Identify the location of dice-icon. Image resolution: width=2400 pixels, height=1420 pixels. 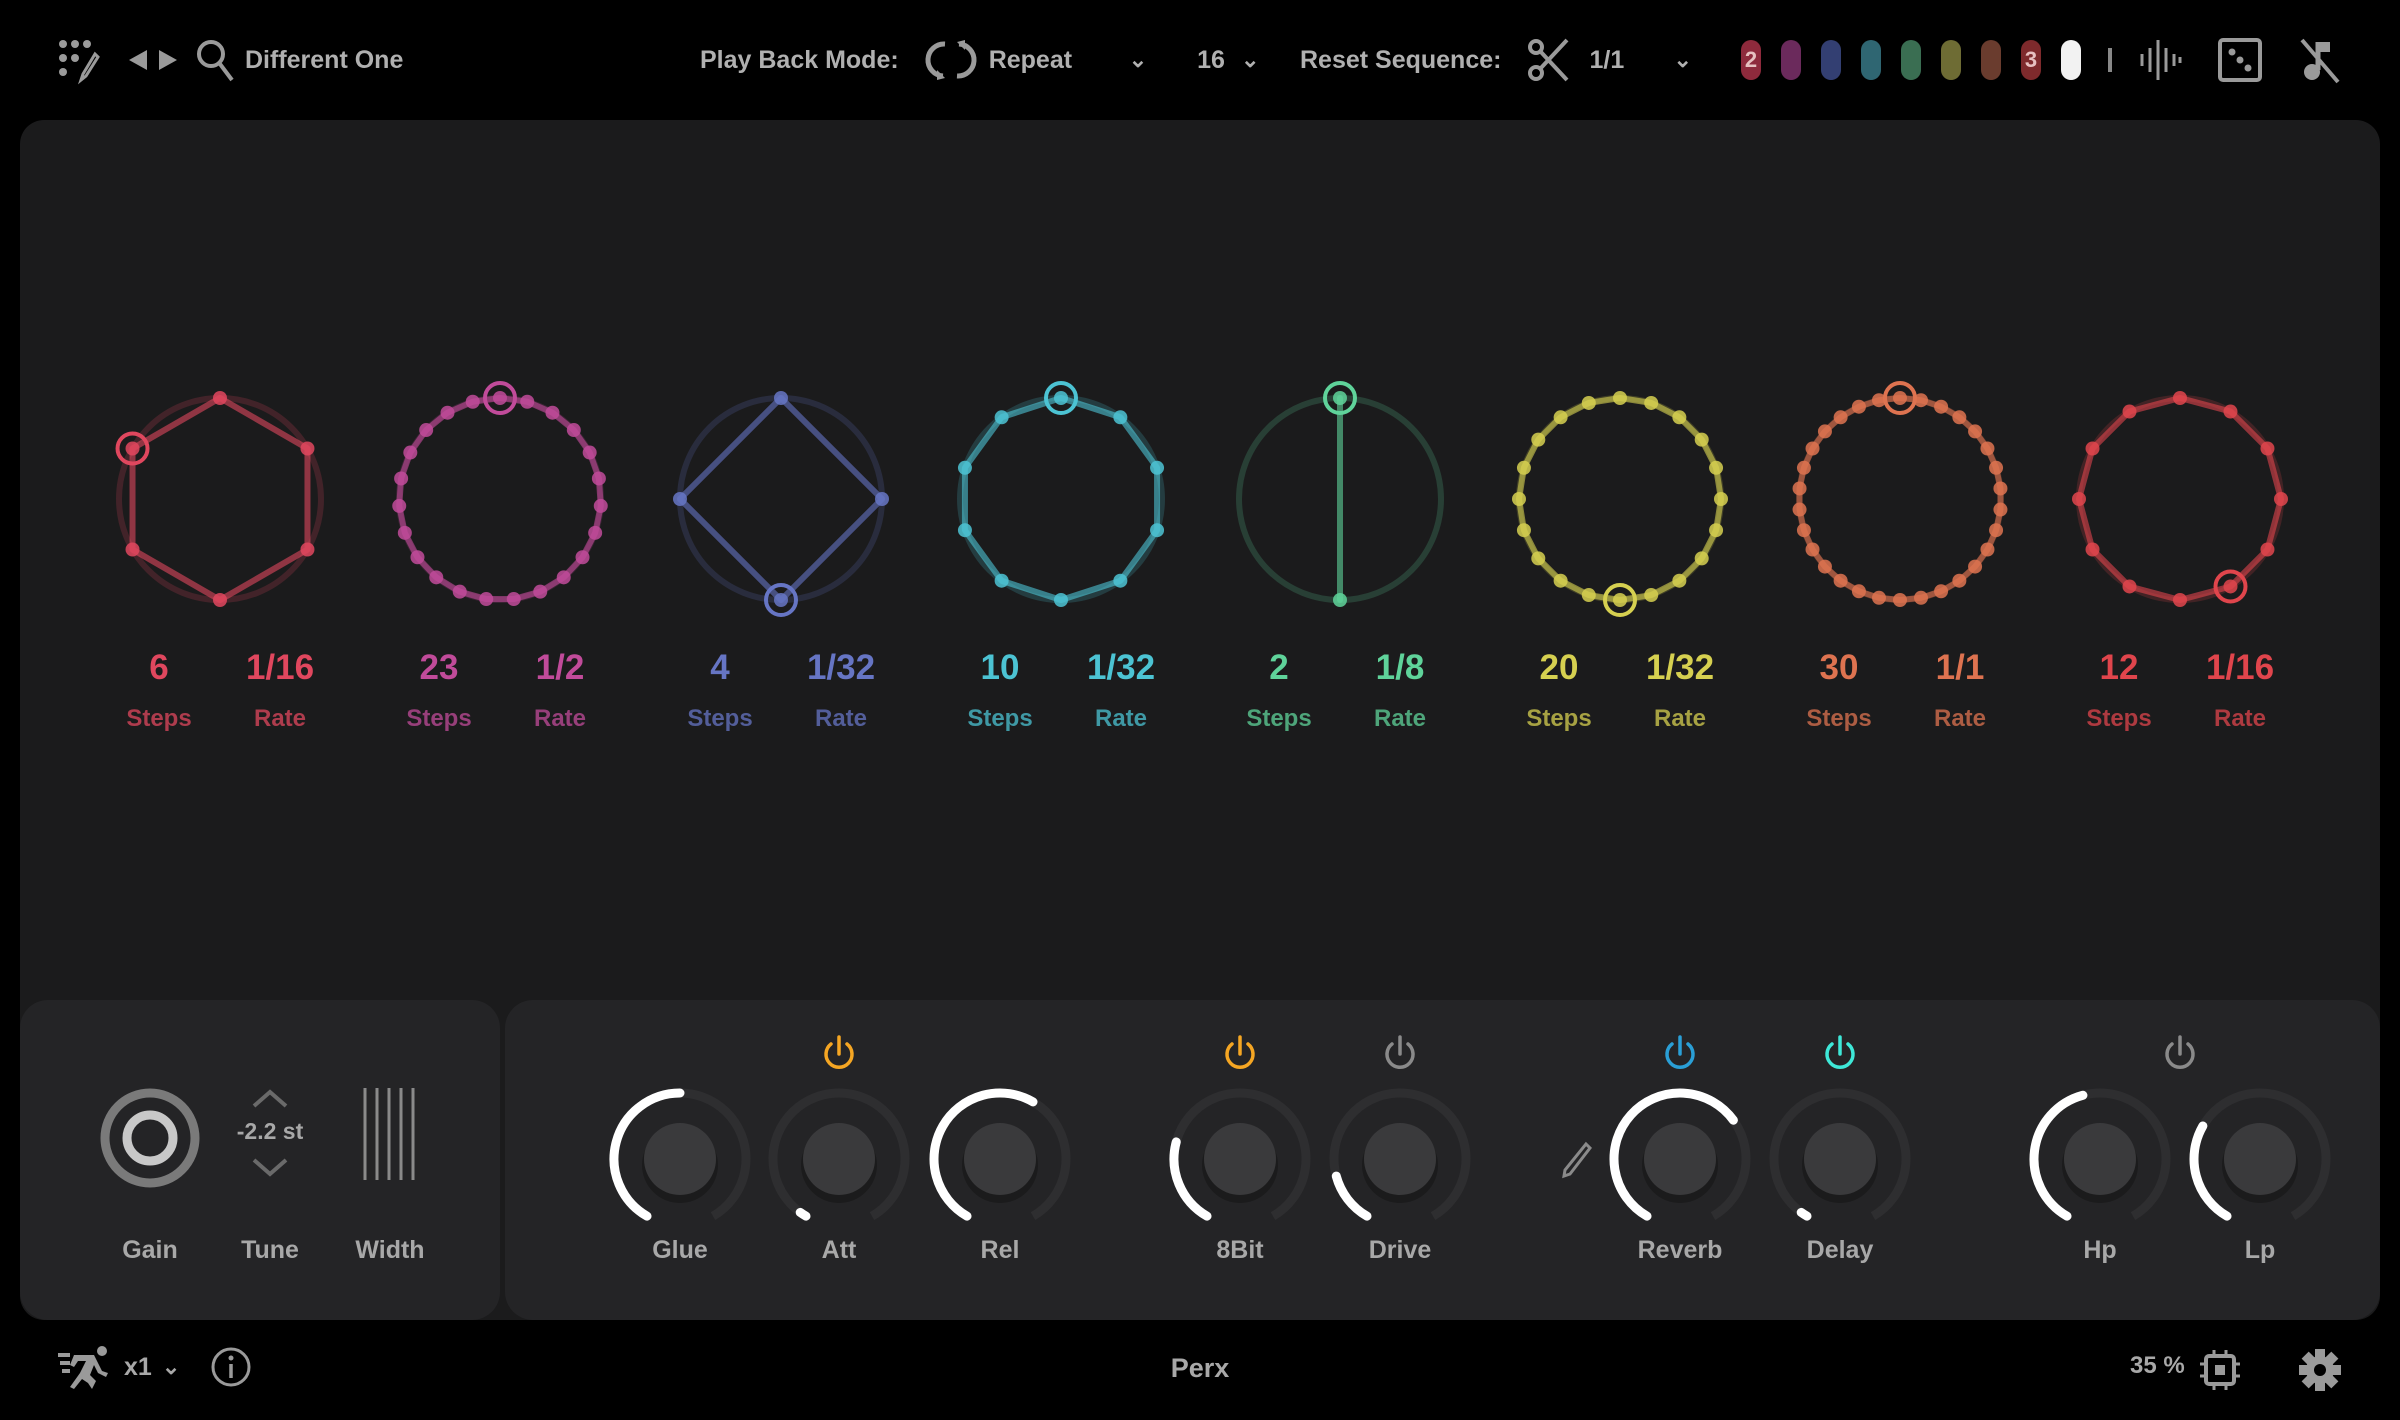
(2240, 60).